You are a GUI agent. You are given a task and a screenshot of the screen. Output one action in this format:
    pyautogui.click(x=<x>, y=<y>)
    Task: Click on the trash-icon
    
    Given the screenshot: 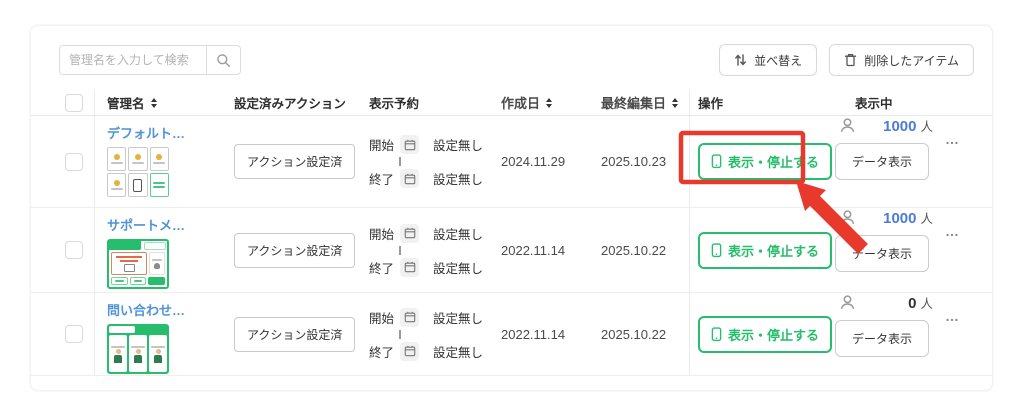 What is the action you would take?
    pyautogui.click(x=851, y=60)
    